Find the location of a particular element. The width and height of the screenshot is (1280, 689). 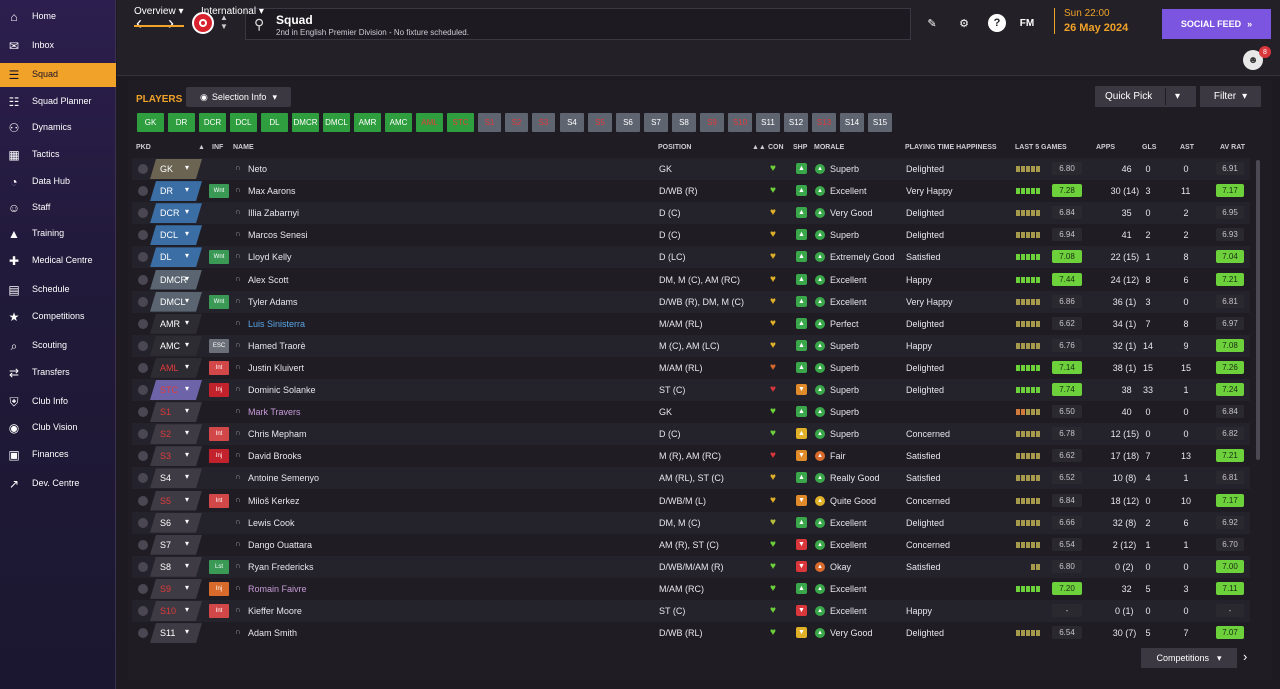

player-name: Dango Ouattara is located at coordinates (280, 544).